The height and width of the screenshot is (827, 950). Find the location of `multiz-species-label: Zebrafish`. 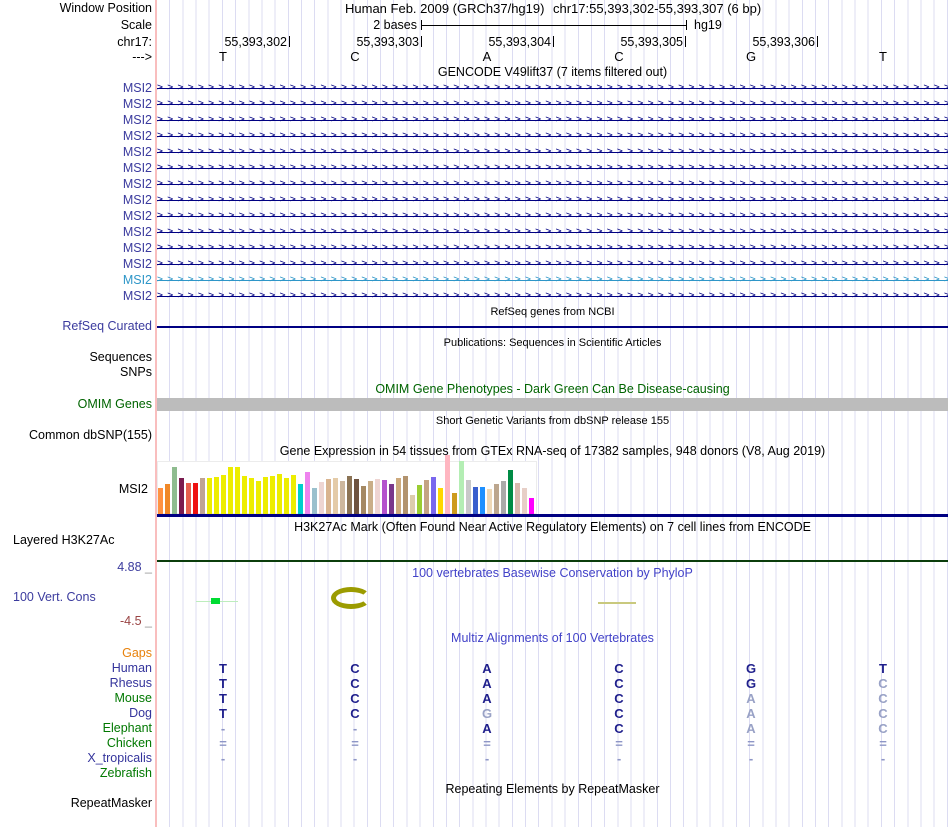

multiz-species-label: Zebrafish is located at coordinates (125, 773).